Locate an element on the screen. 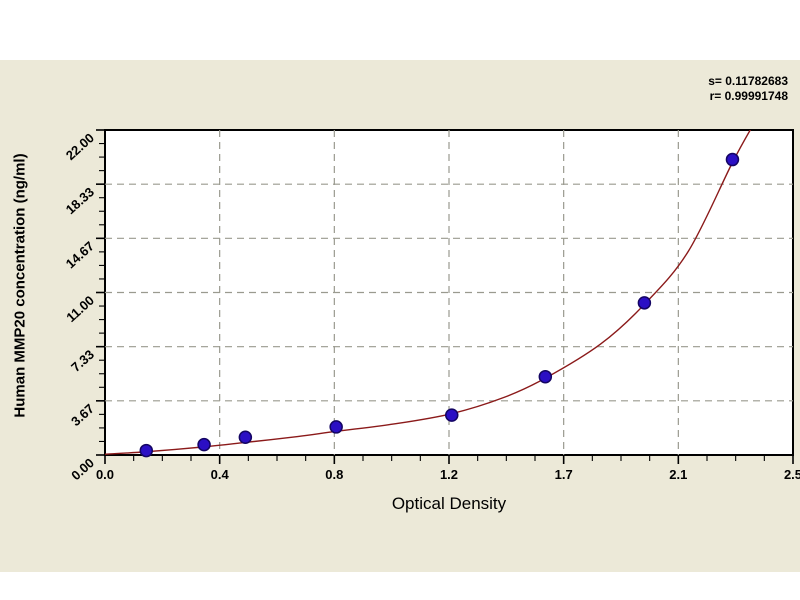  x-tick-label: 0.8 is located at coordinates (334, 474).